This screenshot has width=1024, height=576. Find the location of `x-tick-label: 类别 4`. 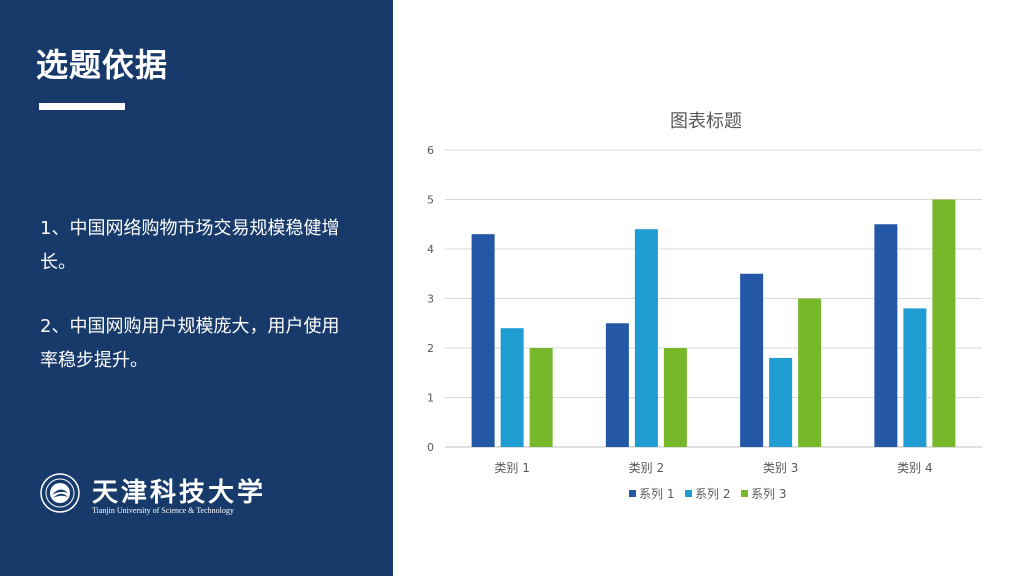

x-tick-label: 类别 4 is located at coordinates (914, 468).